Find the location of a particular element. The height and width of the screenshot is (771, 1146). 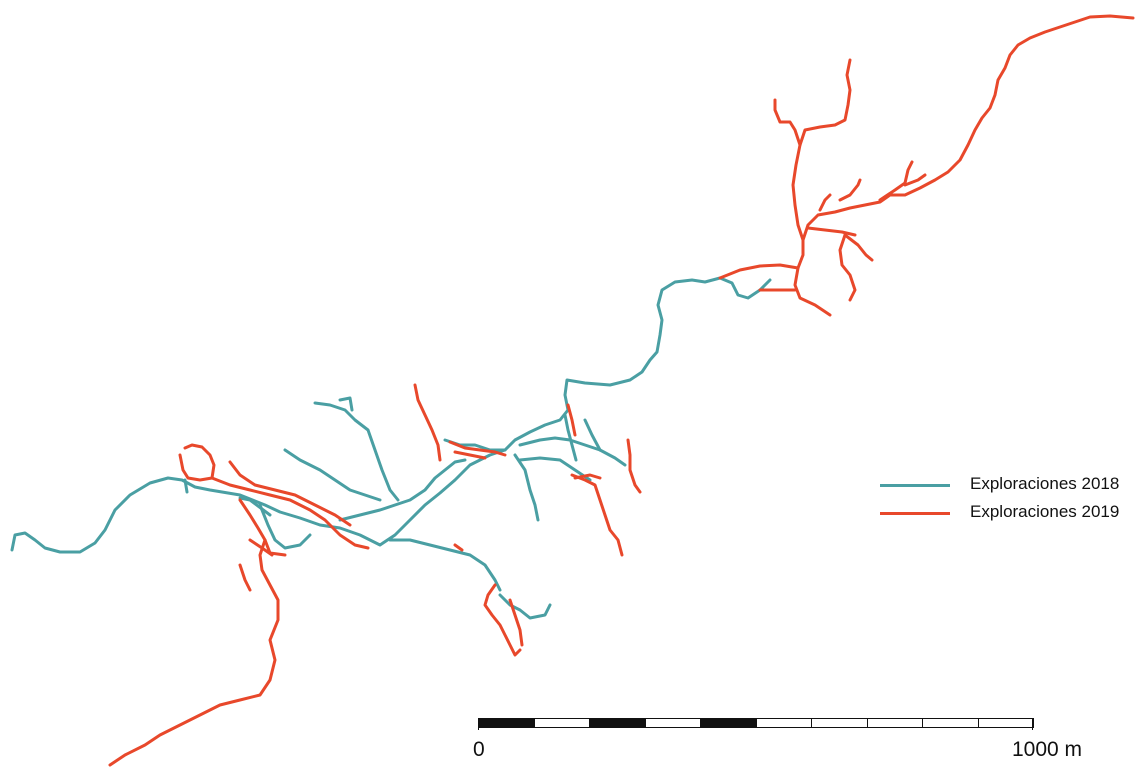

passage-2019-ne-b2 is located at coordinates (787, 122).